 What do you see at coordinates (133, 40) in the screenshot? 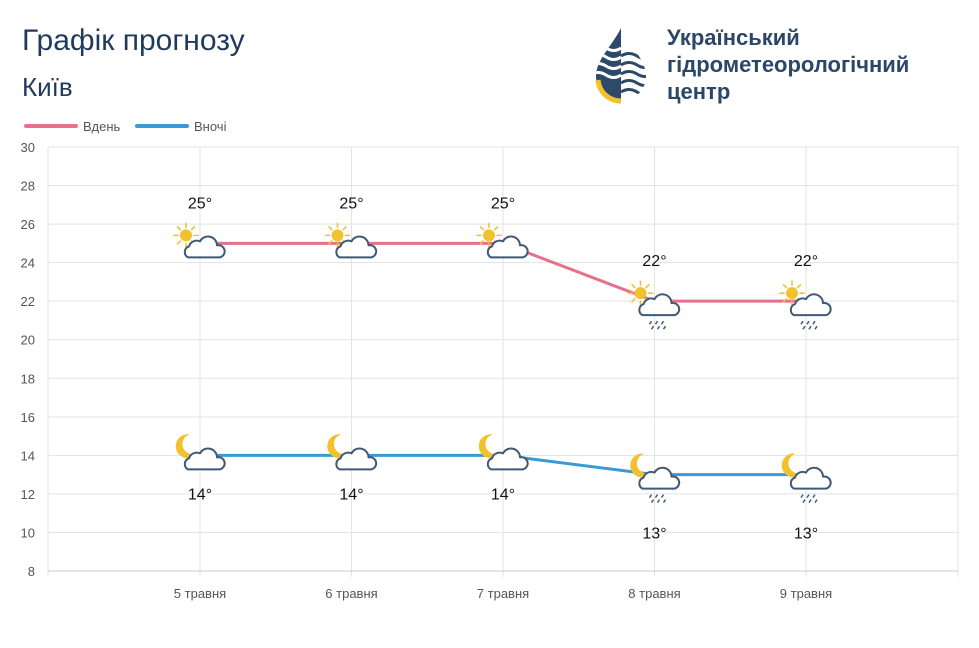
I see `page-title: Графік прогнозу` at bounding box center [133, 40].